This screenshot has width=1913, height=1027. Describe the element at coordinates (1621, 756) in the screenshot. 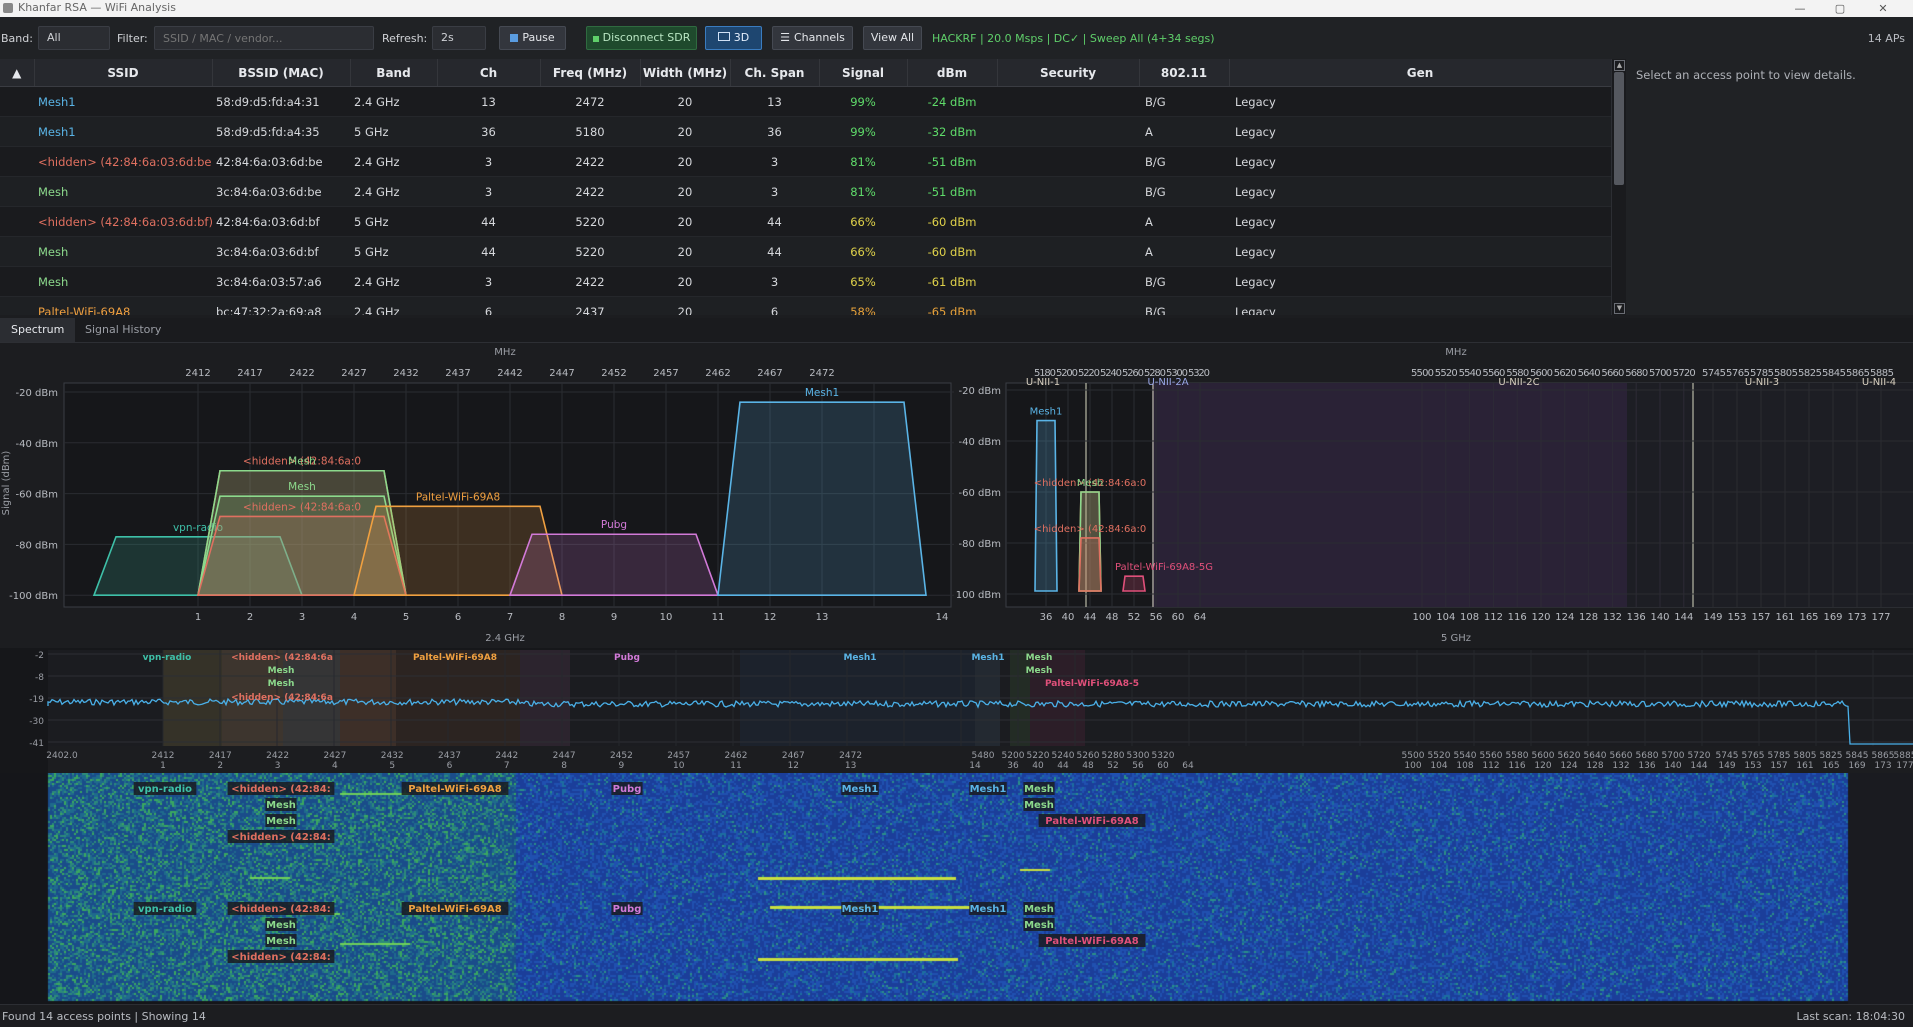

I see `freq-tick-label: 5660` at that location.